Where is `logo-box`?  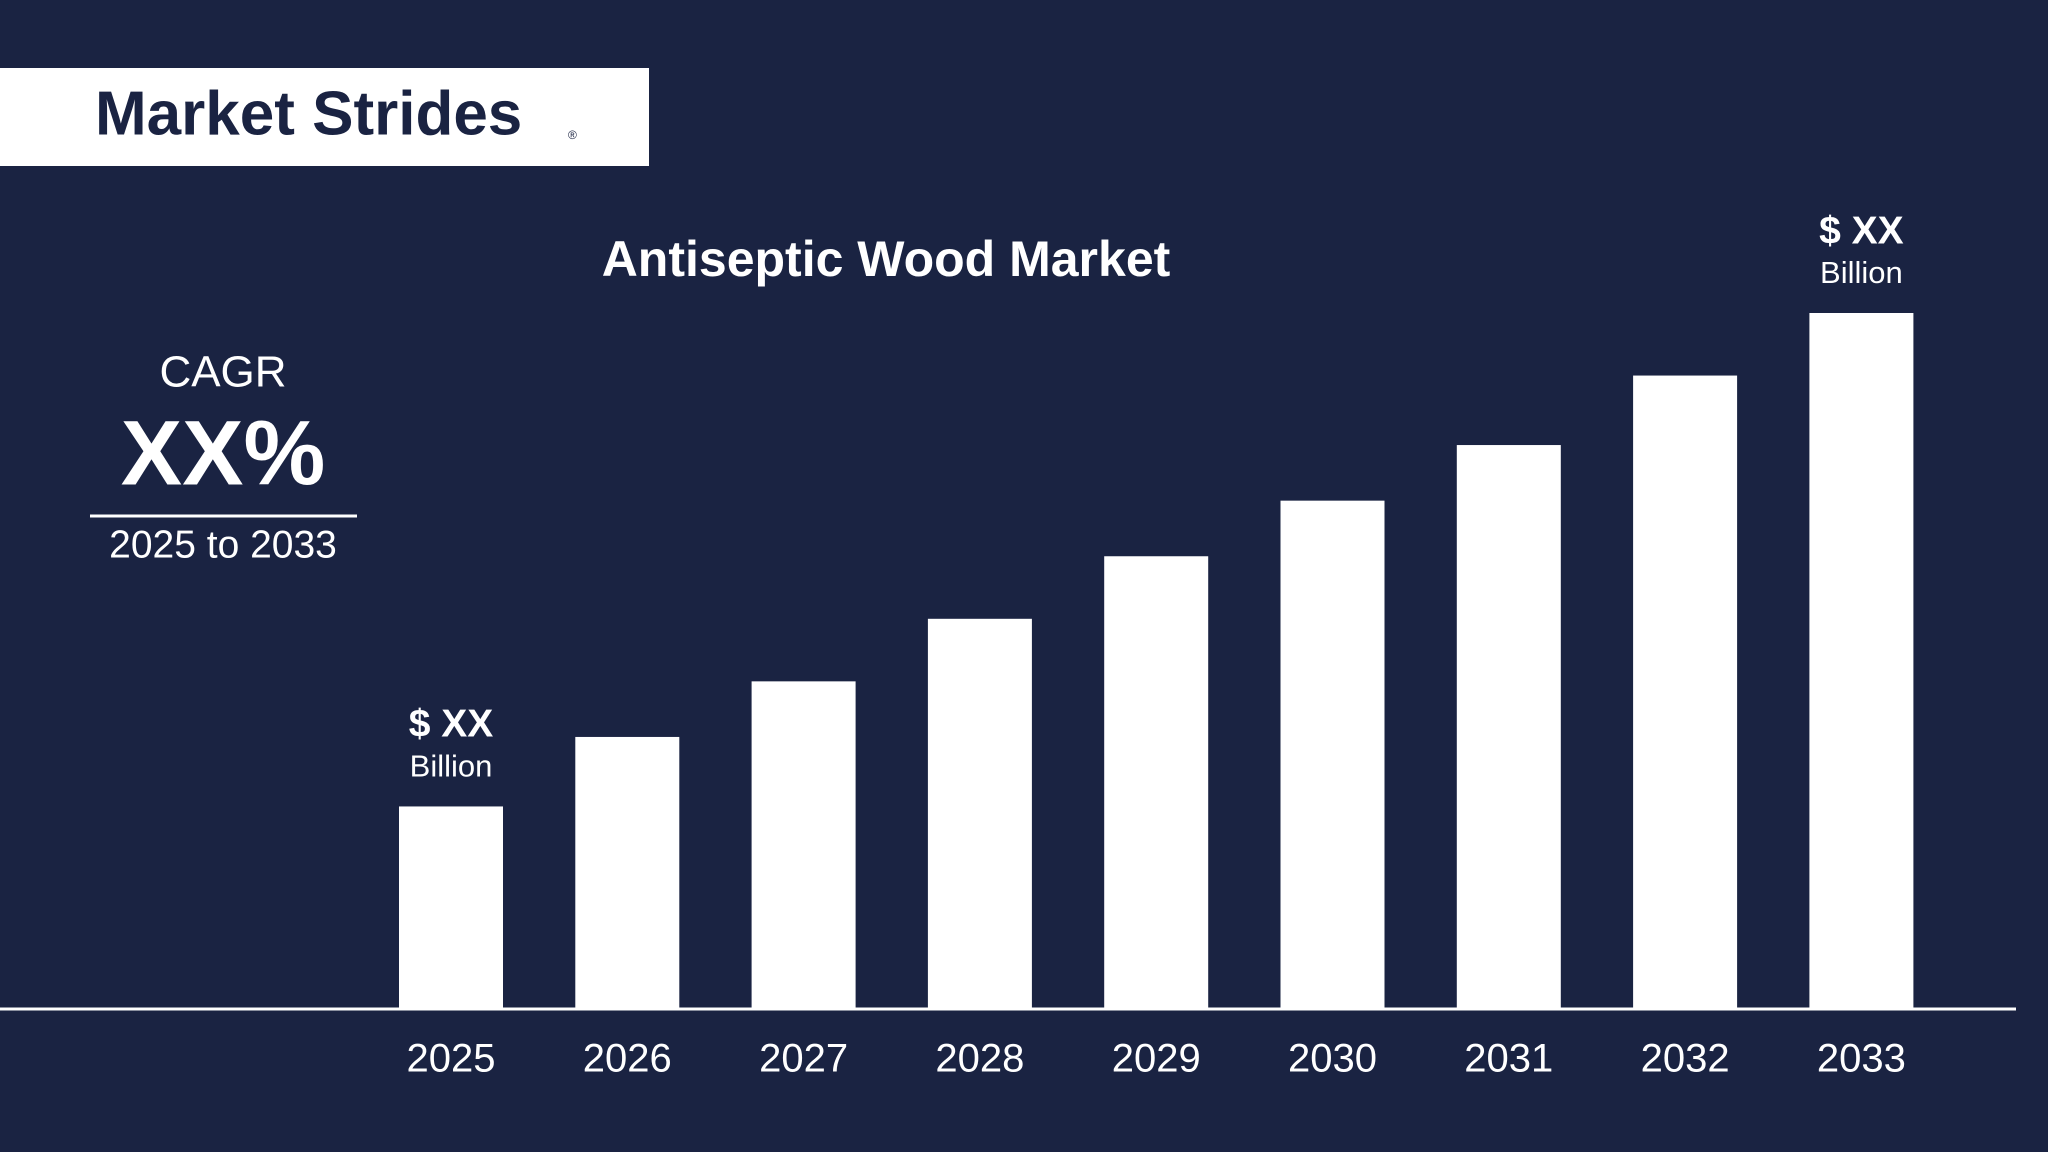 logo-box is located at coordinates (324, 117).